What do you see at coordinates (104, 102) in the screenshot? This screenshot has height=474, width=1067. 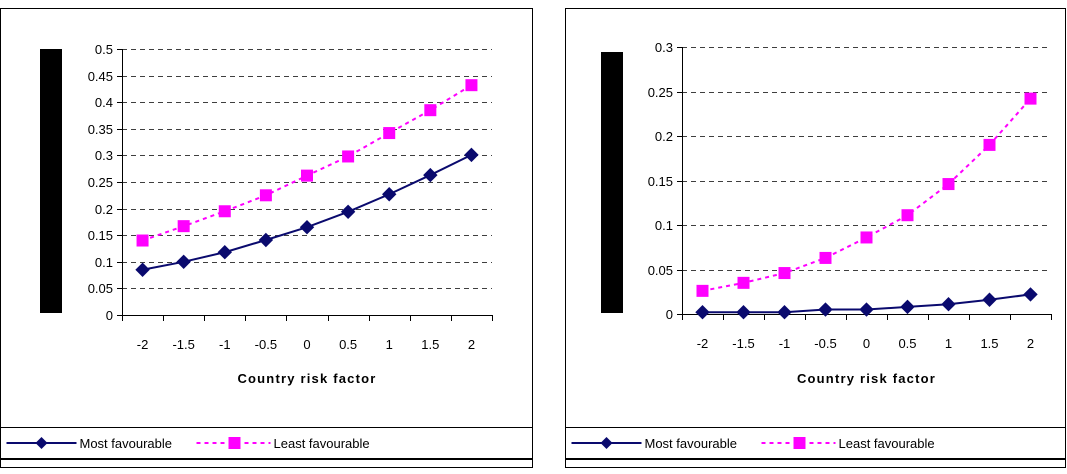 I see `y-tick-label: 0.4` at bounding box center [104, 102].